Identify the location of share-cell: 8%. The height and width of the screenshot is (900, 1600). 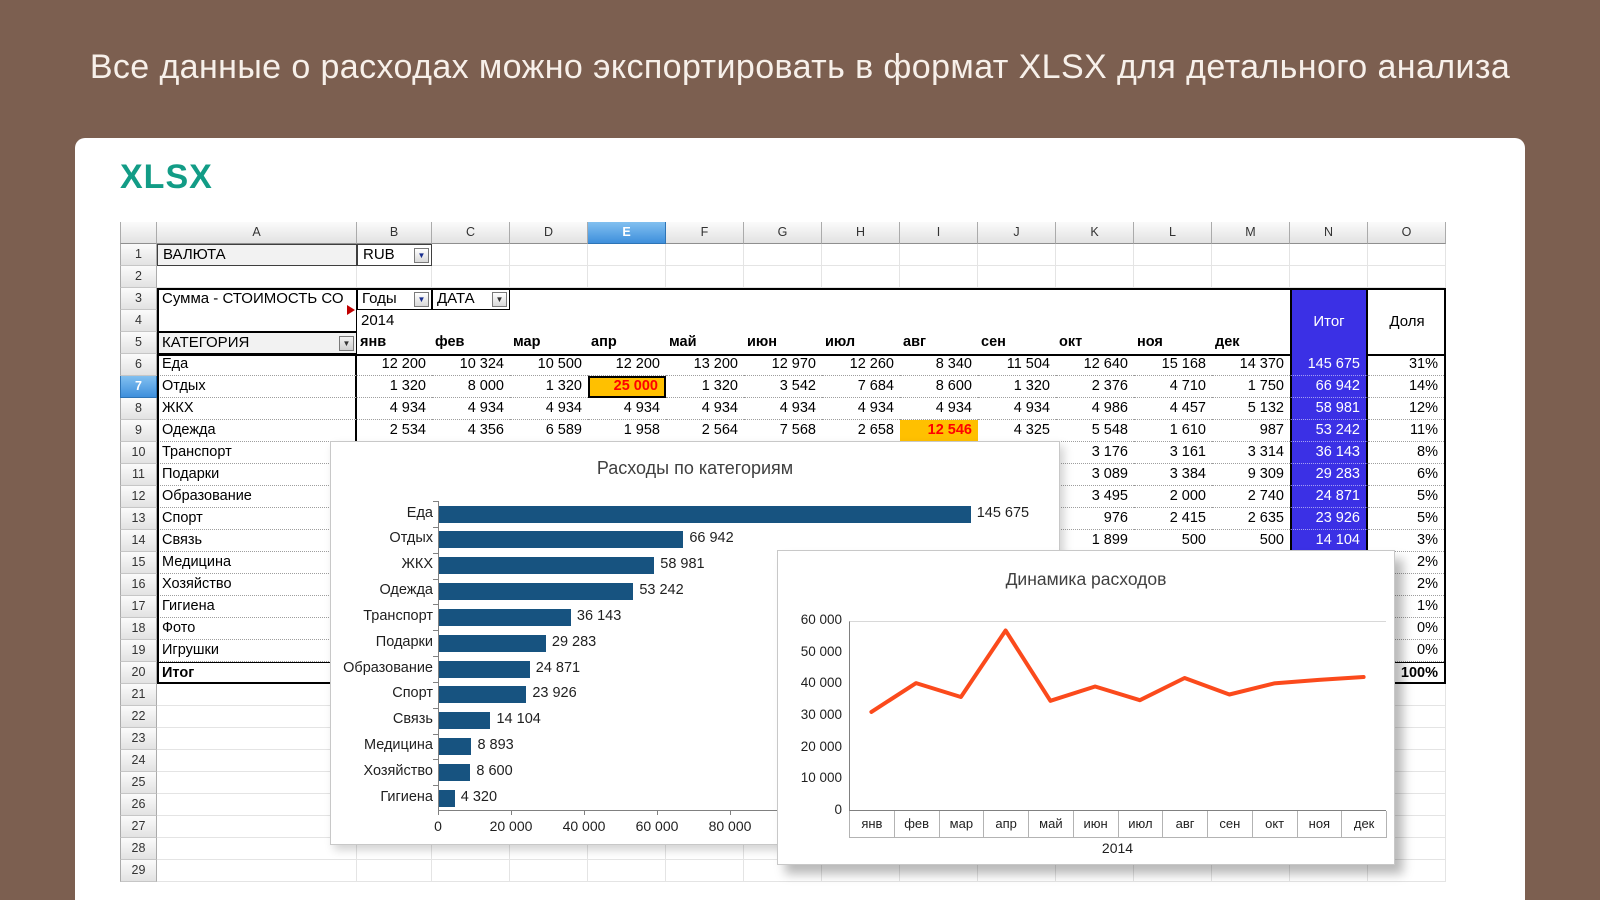
(1407, 453).